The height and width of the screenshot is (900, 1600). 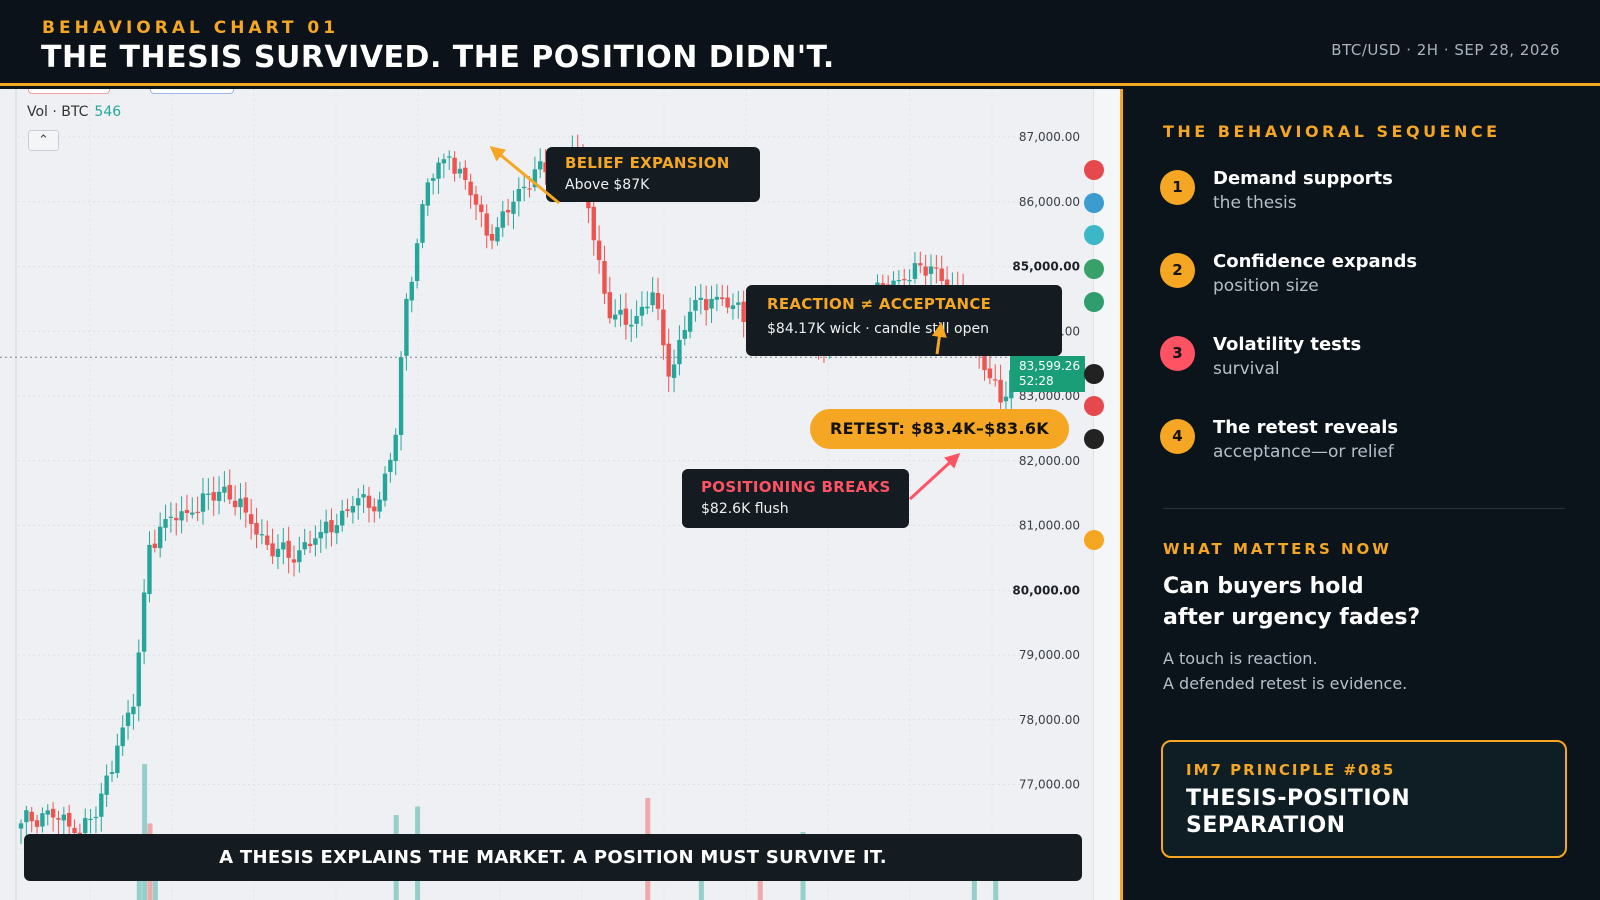 I want to click on step-subtitle: acceptance—or relief, so click(x=1303, y=452).